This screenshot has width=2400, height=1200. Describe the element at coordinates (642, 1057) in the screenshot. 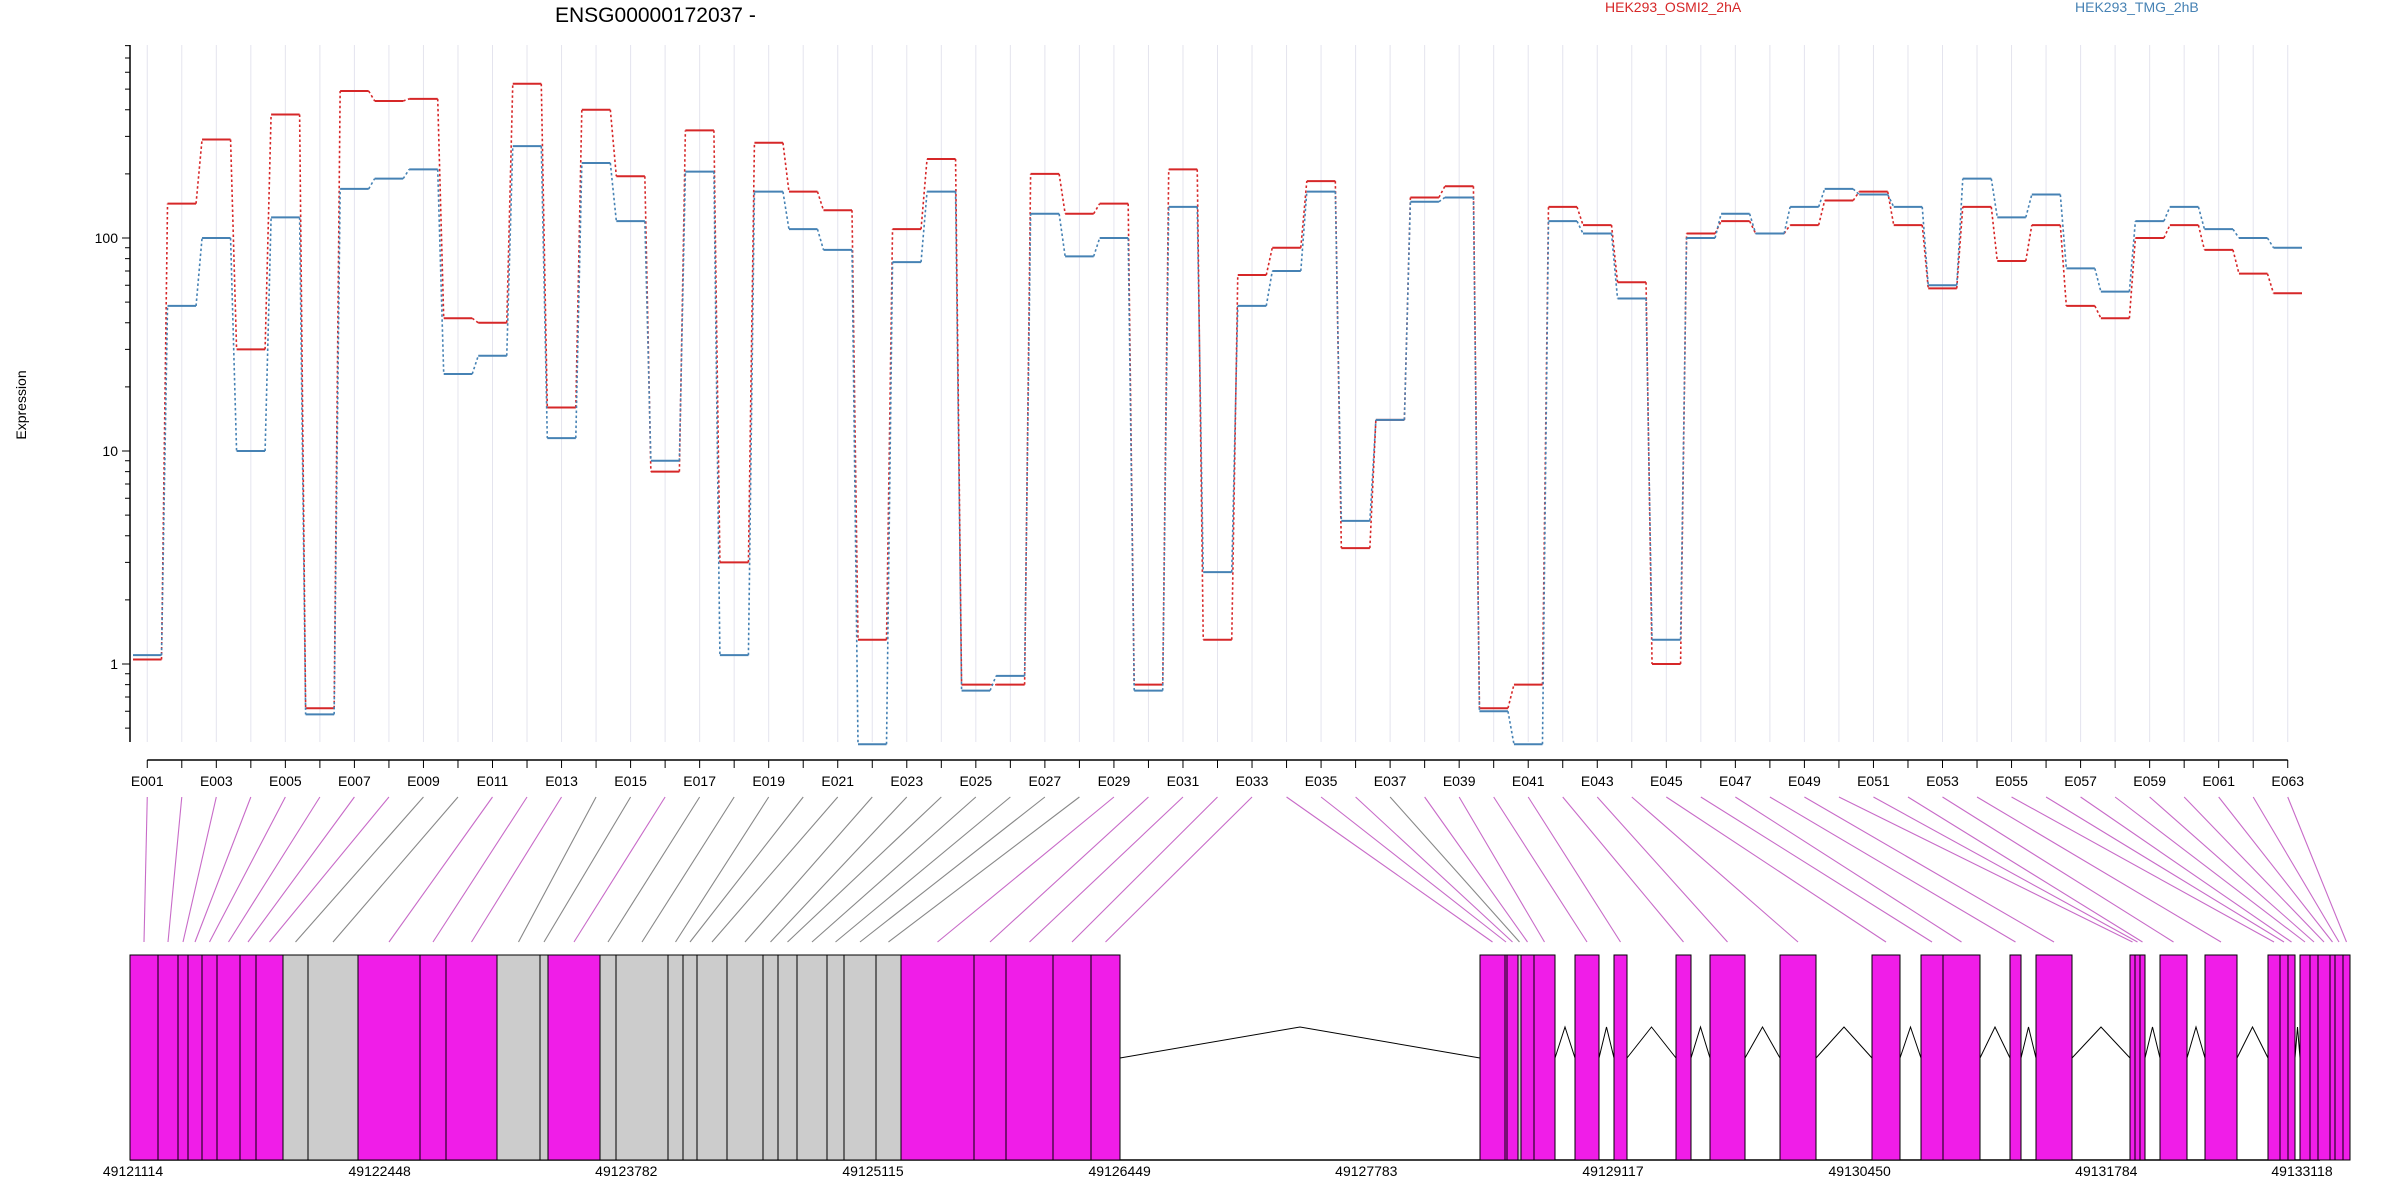

I see `exon-box-E018` at that location.